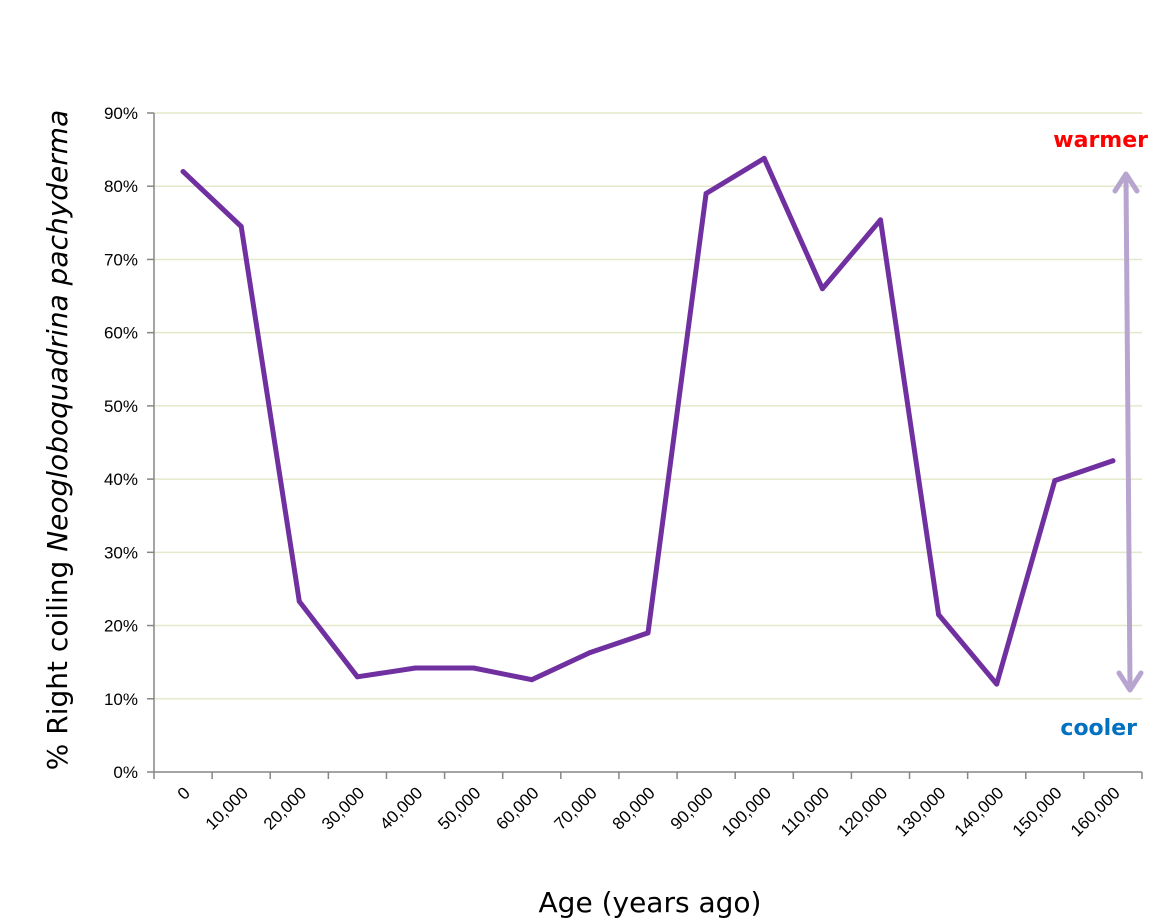  I want to click on x-tick-label: 160,000, so click(1095, 811).